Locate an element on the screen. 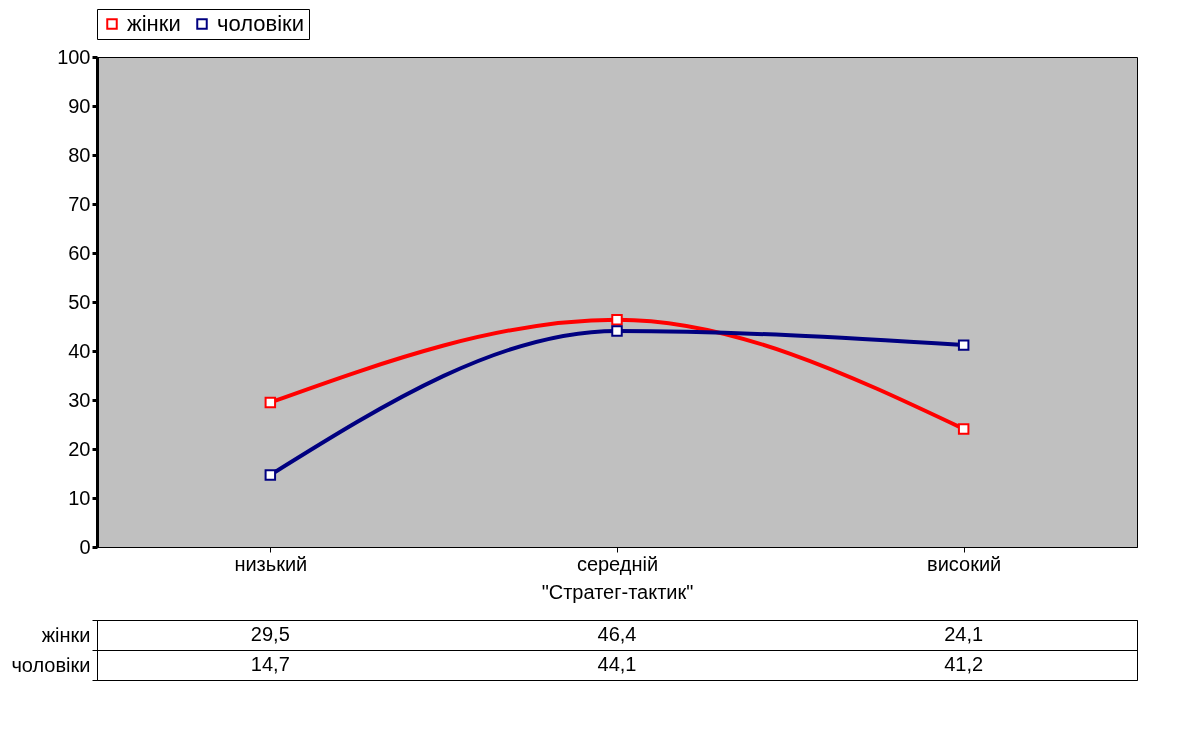 Image resolution: width=1204 pixels, height=747 pixels. data-label: 46,4 is located at coordinates (617, 634).